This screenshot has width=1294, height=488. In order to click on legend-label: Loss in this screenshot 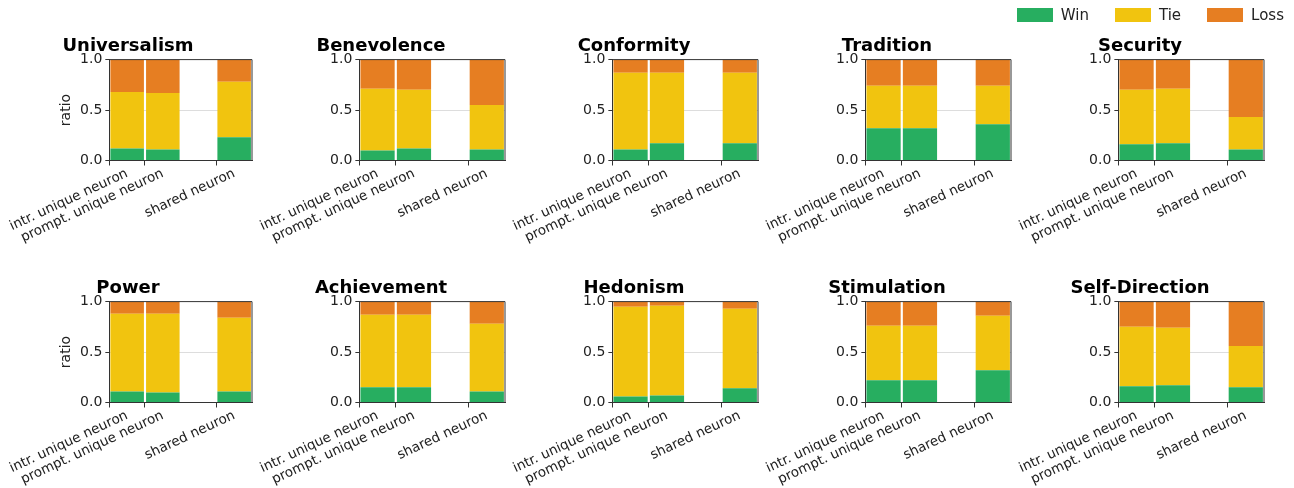, I will do `click(1267, 15)`.